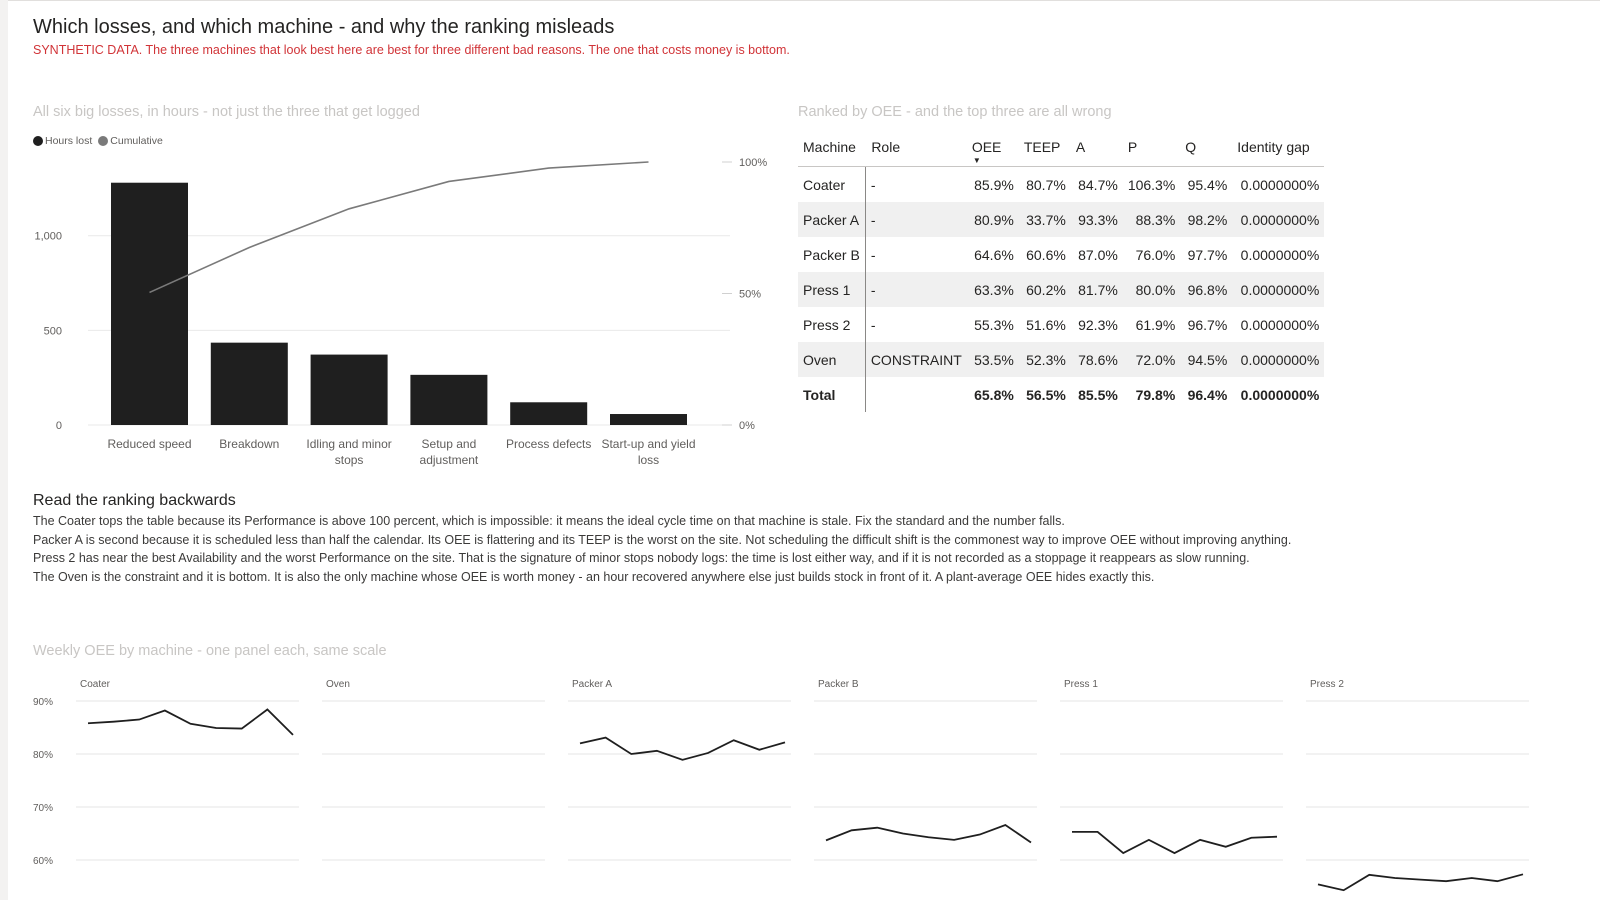 The width and height of the screenshot is (1600, 900). Describe the element at coordinates (1046, 184) in the screenshot. I see `table-cell-teep: 80.7%` at that location.